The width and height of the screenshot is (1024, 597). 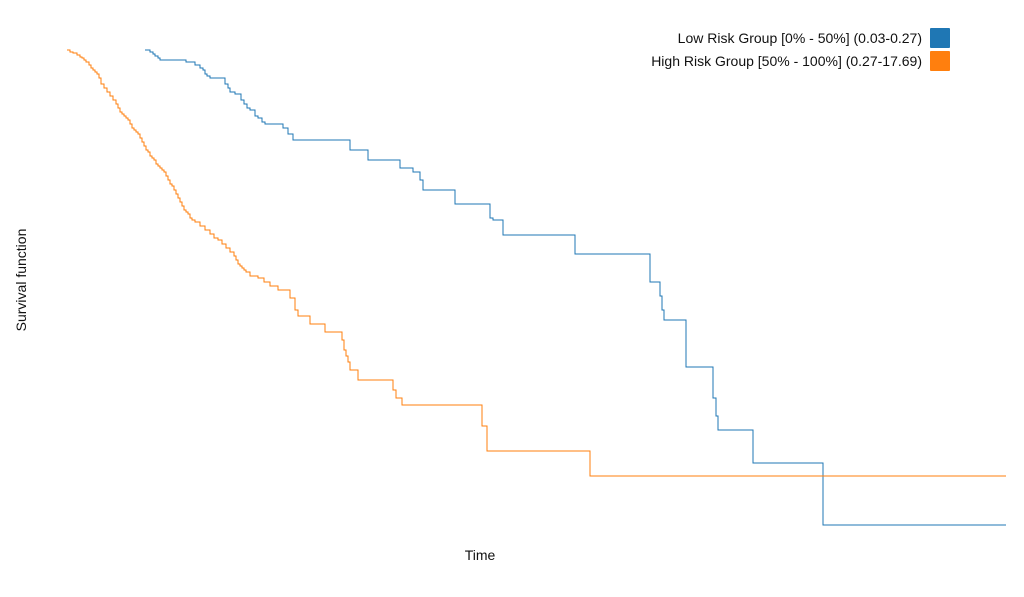 I want to click on legend-entry-low-risk: Low Risk Group [0% - 50%] (0.03-0.27), so click(x=814, y=38).